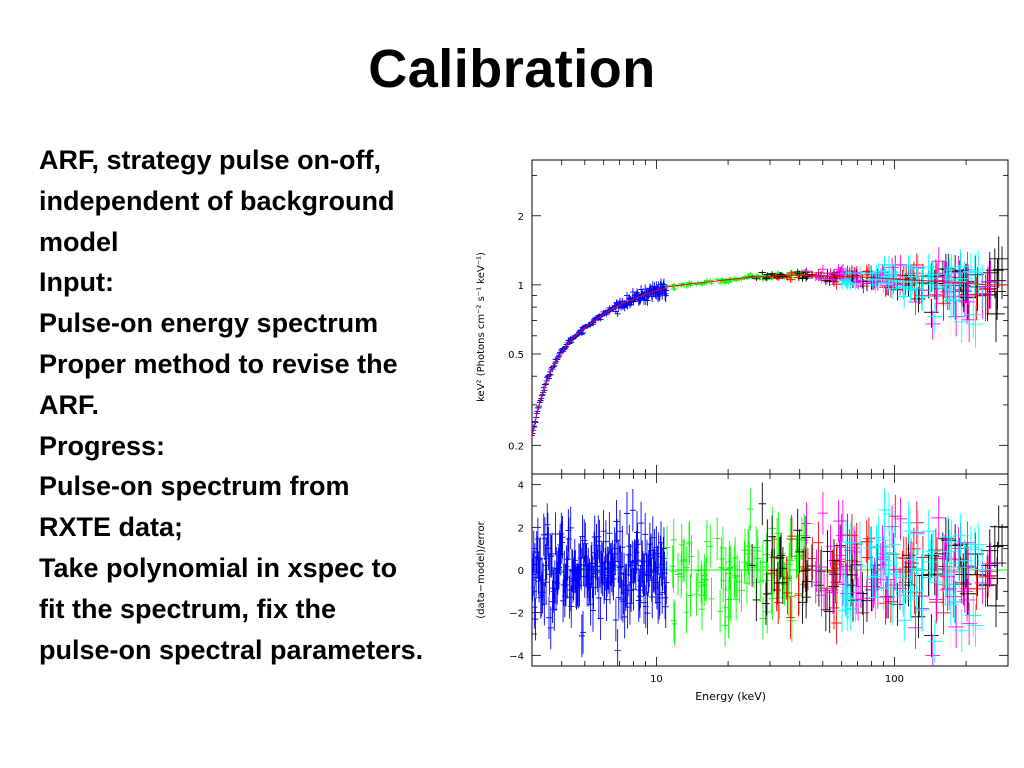 This screenshot has height=768, width=1024. I want to click on y-axis-label: keV² (Photons cm⁻² s⁻¹ keV⁻¹), so click(481, 327).